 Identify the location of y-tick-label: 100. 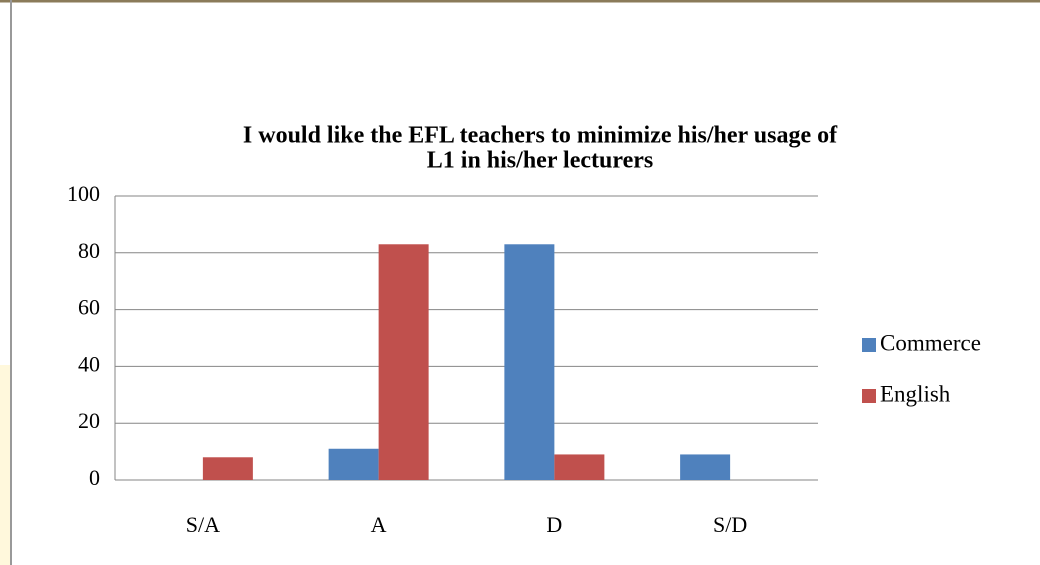
(83, 193).